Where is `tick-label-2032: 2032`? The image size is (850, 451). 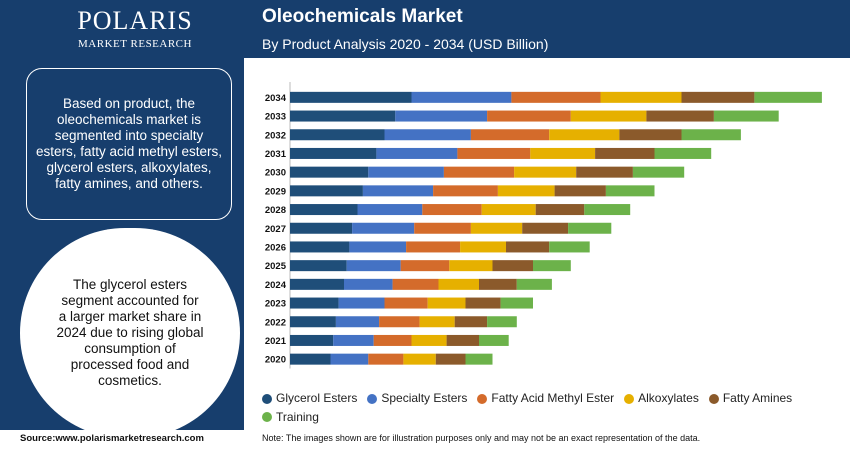
tick-label-2032: 2032 is located at coordinates (275, 135).